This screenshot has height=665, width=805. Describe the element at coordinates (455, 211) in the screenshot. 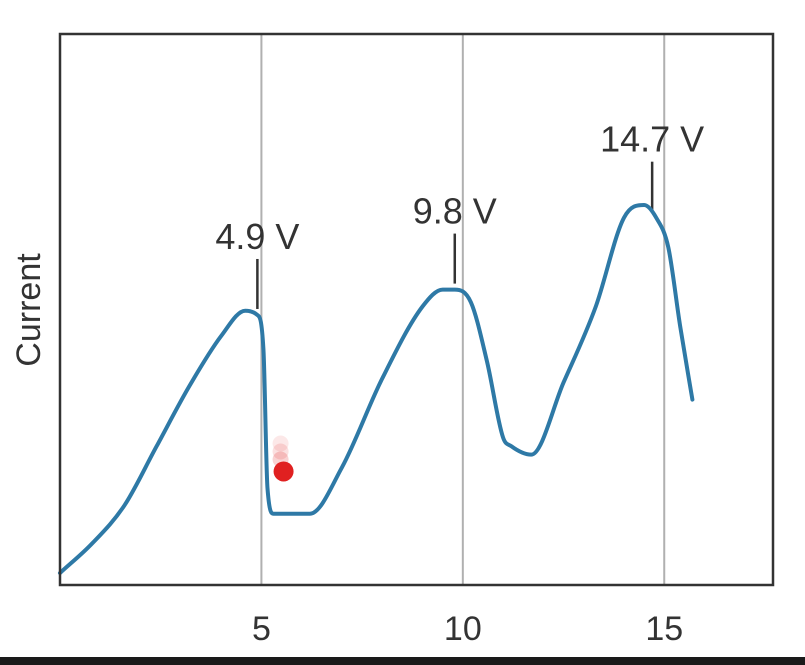

I see `peak-label-1: 9.8 V` at that location.